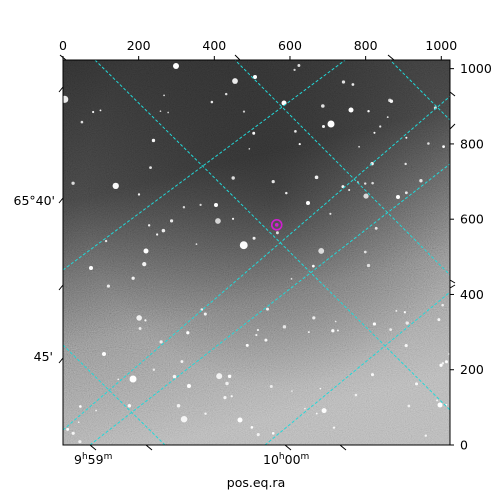 This screenshot has height=500, width=500. Describe the element at coordinates (256, 482) in the screenshot. I see `x-axis-title: pos.eq.ra` at that location.